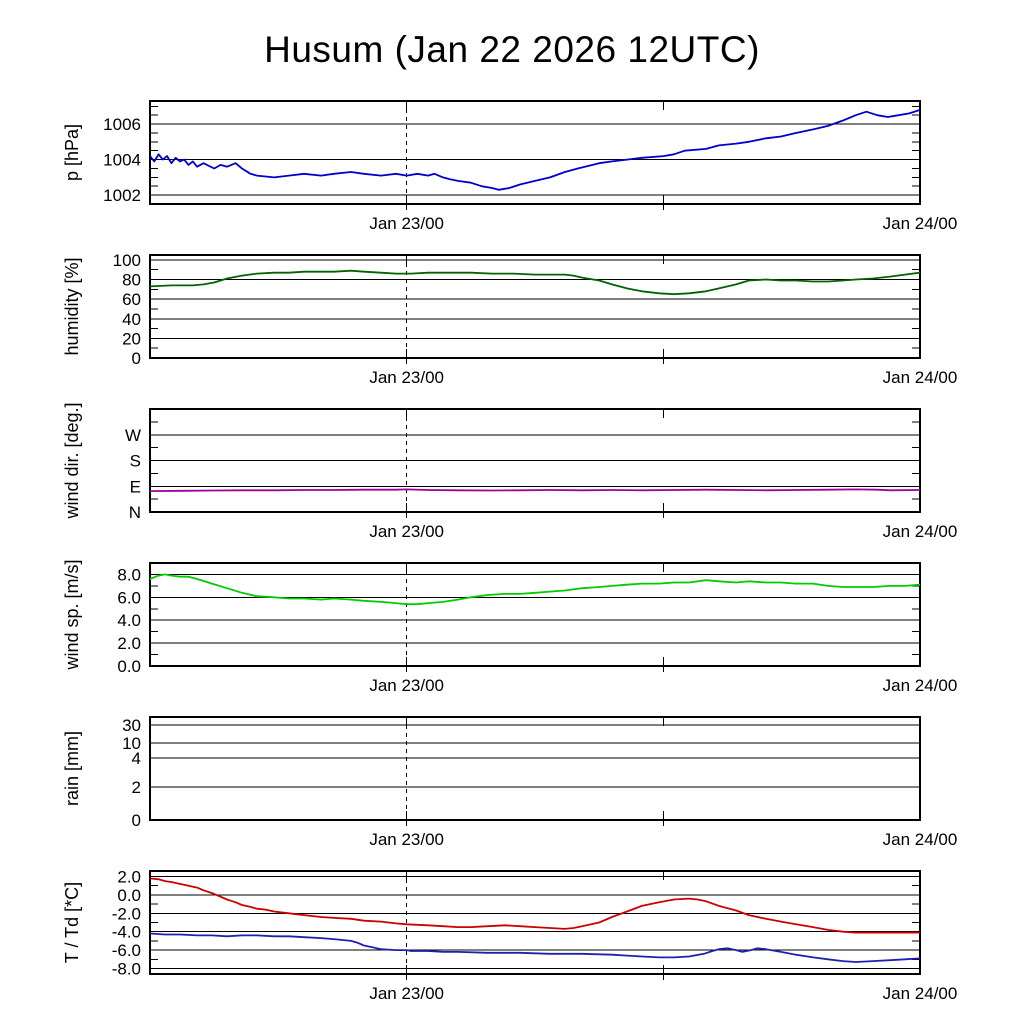  What do you see at coordinates (135, 512) in the screenshot?
I see `svg-text: N` at bounding box center [135, 512].